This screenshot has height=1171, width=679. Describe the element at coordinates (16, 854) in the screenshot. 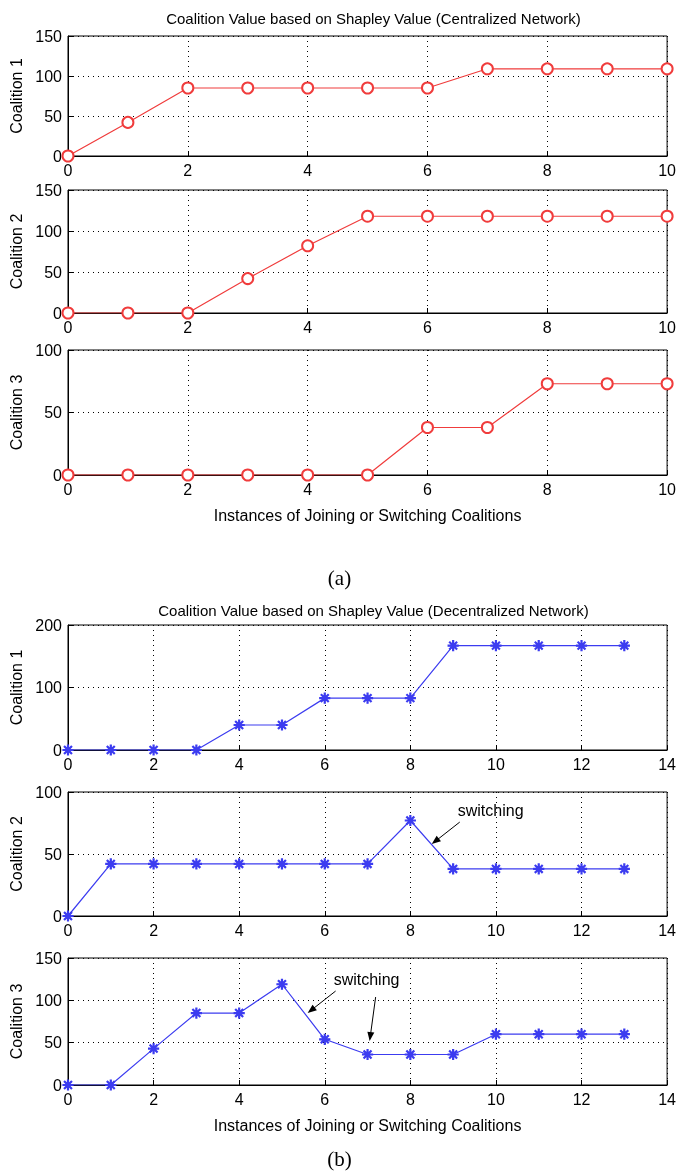

I see `y-axis-title: Coalition 2` at that location.